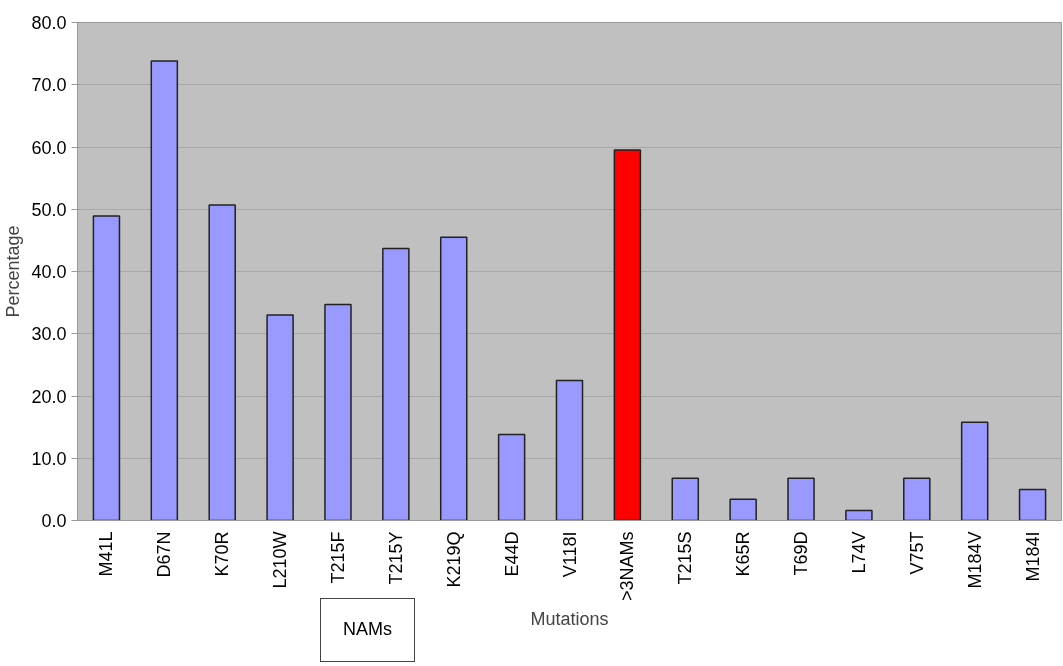  What do you see at coordinates (337, 557) in the screenshot?
I see `x-tick-label: T215F` at bounding box center [337, 557].